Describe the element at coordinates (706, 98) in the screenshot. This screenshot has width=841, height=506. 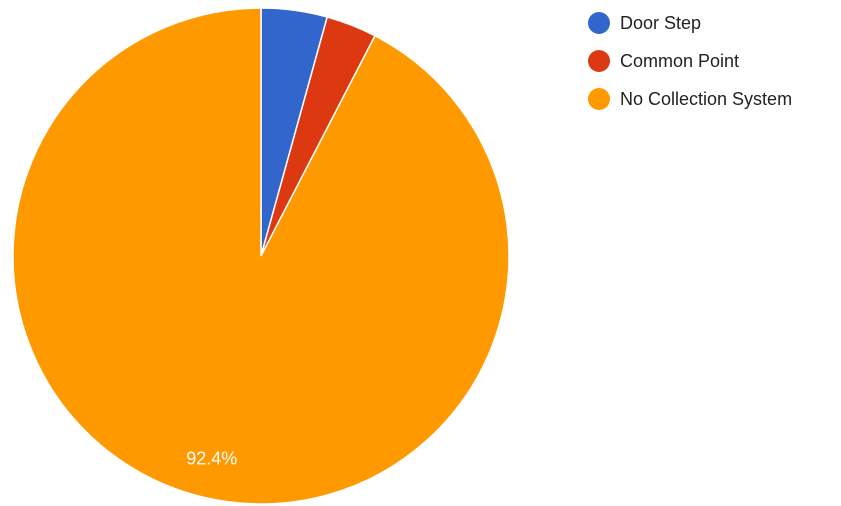
I see `legend-label: No Collection System` at that location.